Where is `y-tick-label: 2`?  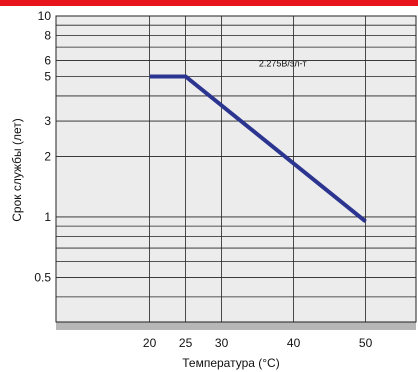 y-tick-label: 2 is located at coordinates (47, 156).